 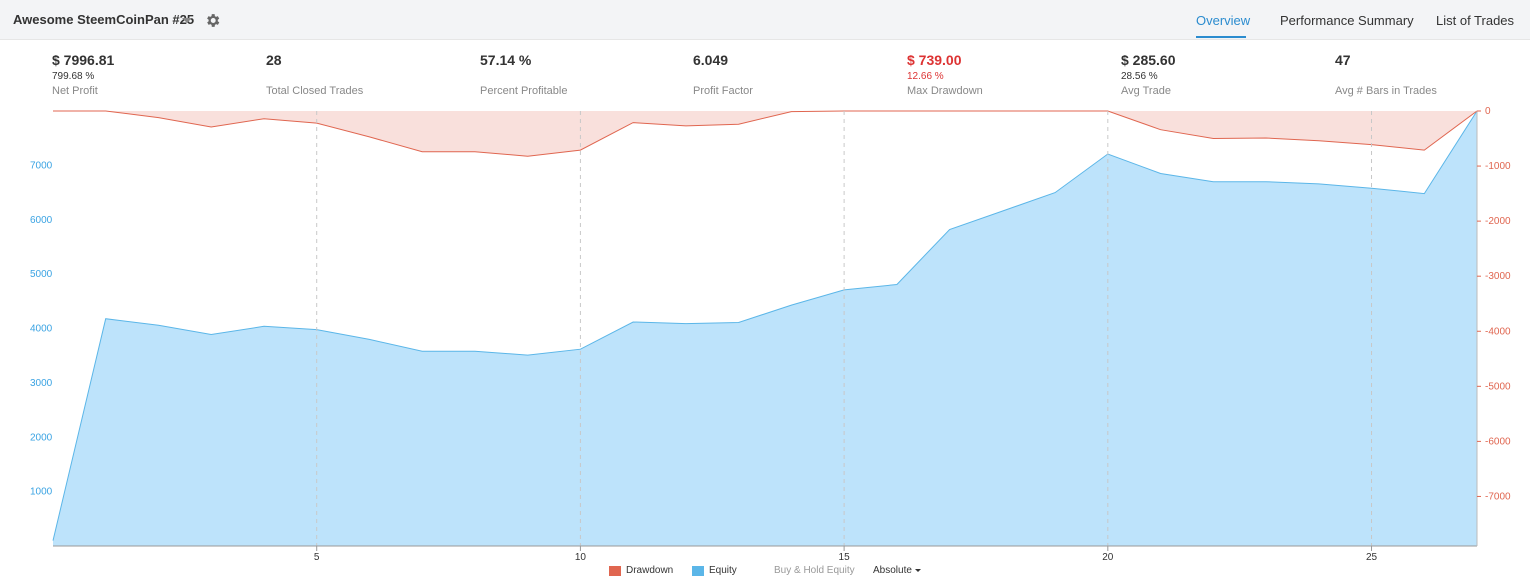 I want to click on stat-percent: 28.56 %, so click(x=1139, y=76).